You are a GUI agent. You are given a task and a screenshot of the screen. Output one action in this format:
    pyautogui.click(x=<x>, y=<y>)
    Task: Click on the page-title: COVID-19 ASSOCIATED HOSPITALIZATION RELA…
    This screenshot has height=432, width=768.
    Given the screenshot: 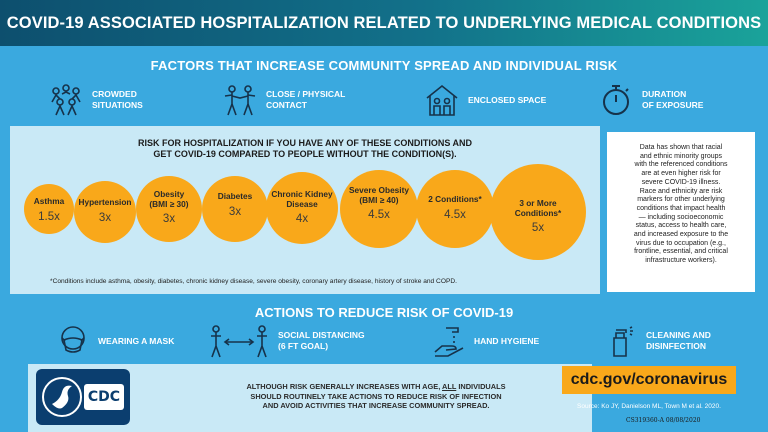 What is the action you would take?
    pyautogui.click(x=384, y=22)
    